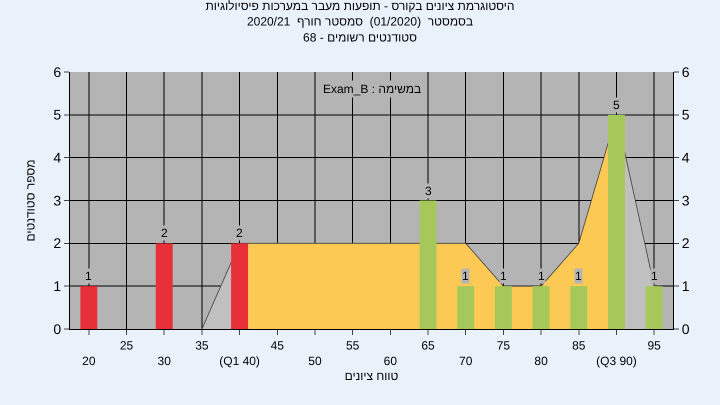 This screenshot has width=720, height=405. What do you see at coordinates (428, 345) in the screenshot?
I see `x-tick-label: 65` at bounding box center [428, 345].